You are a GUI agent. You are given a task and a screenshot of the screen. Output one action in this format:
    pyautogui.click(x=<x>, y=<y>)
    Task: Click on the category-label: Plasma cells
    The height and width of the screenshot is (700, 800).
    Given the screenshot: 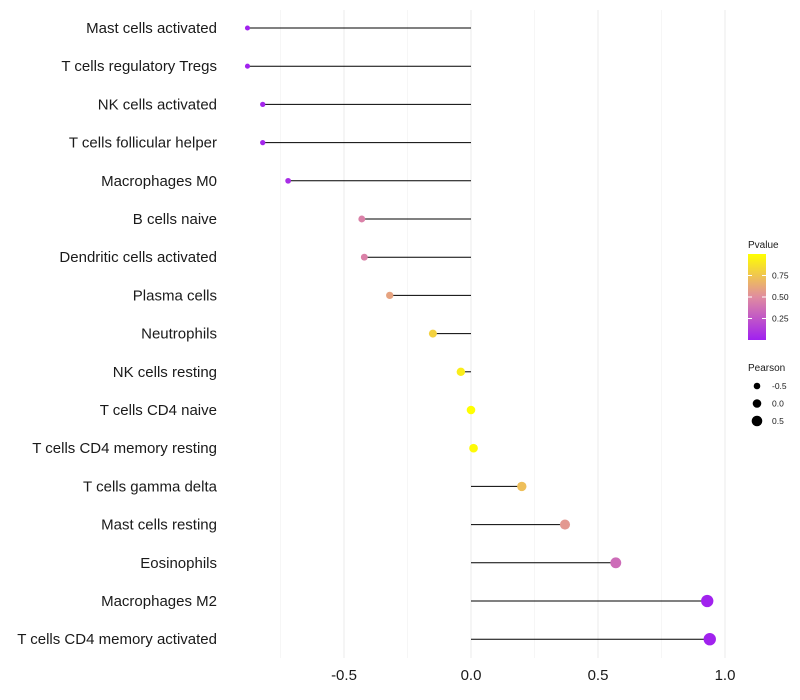 What is the action you would take?
    pyautogui.click(x=175, y=295)
    